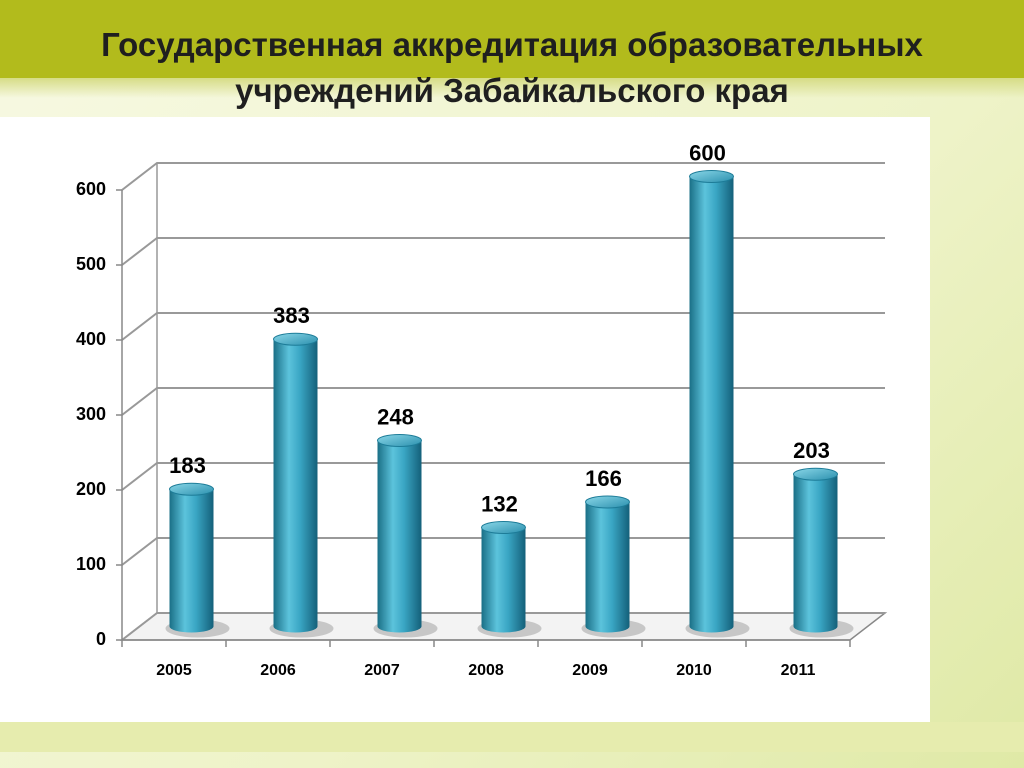 Image resolution: width=1024 pixels, height=768 pixels. Describe the element at coordinates (694, 670) in the screenshot. I see `x-tick-label: 2010` at that location.